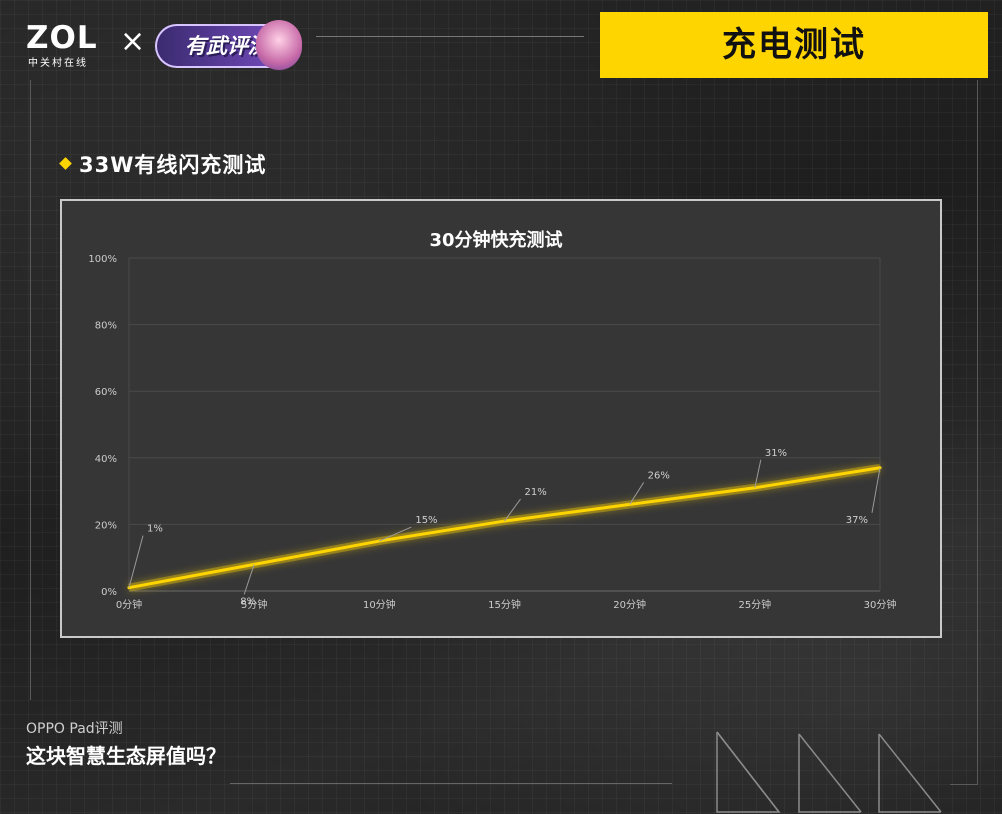 The height and width of the screenshot is (814, 1002). I want to click on x-tick-label: 0分钟, so click(129, 604).